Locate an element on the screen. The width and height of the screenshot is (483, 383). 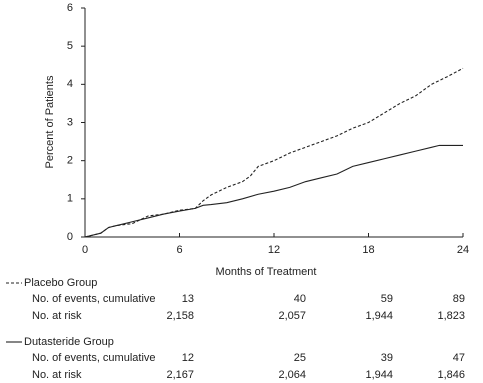
table-cell: 13 is located at coordinates (188, 299).